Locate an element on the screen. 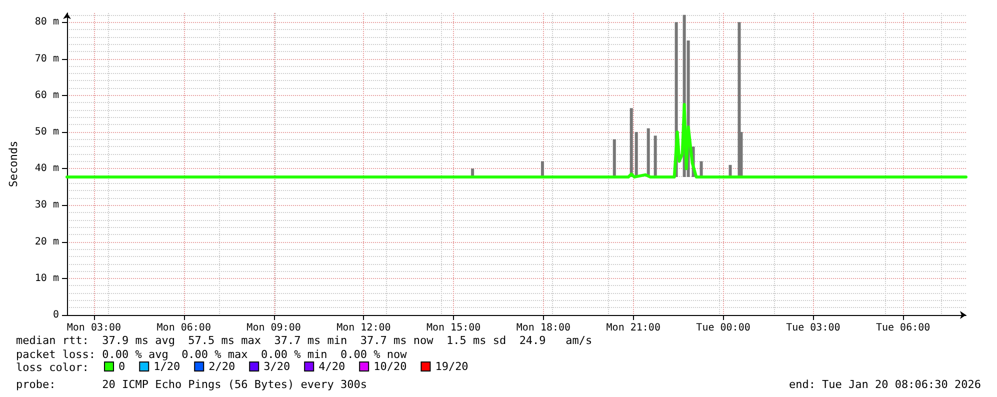 The image size is (997, 397). legend-label: 4/20 is located at coordinates (332, 366).